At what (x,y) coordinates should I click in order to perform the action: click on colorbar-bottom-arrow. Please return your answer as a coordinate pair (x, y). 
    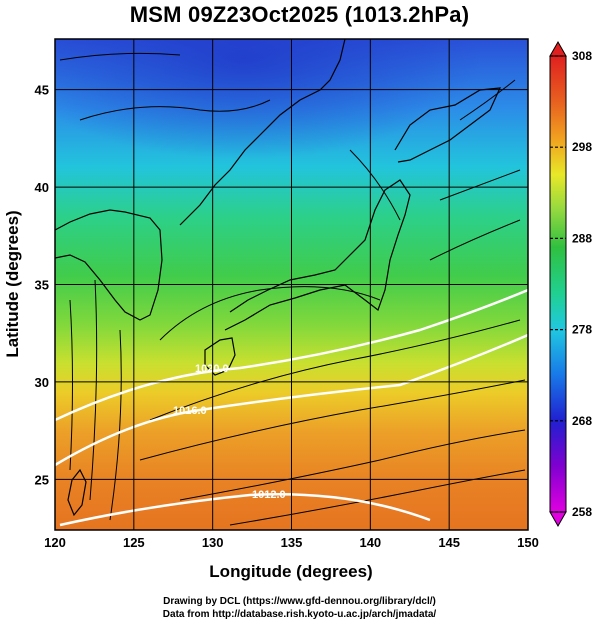
    Looking at the image, I should click on (558, 519).